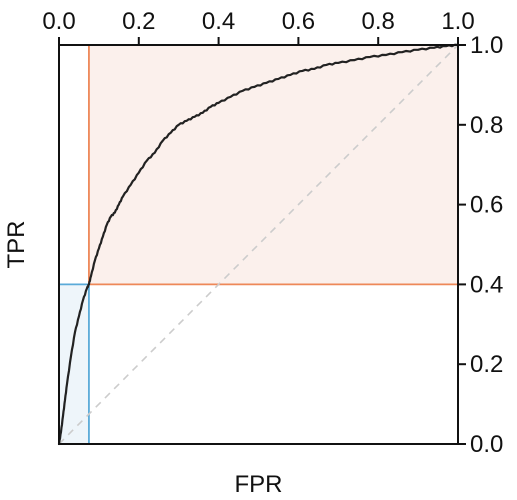 The image size is (517, 500). I want to click on x-tick-label: 1.0, so click(457, 21).